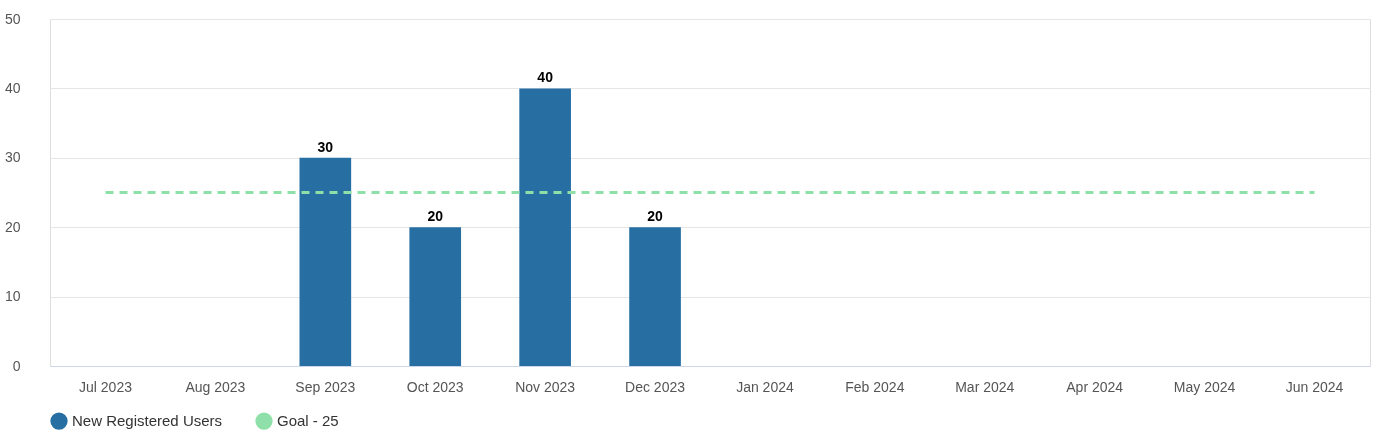 The width and height of the screenshot is (1394, 446). What do you see at coordinates (12, 296) in the screenshot?
I see `y-tick-label: 10` at bounding box center [12, 296].